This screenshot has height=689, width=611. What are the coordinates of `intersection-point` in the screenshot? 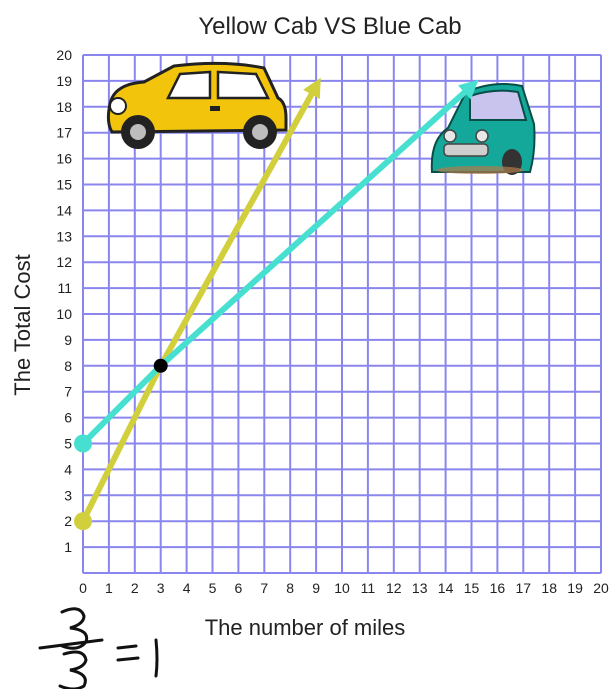 It's located at (160, 365).